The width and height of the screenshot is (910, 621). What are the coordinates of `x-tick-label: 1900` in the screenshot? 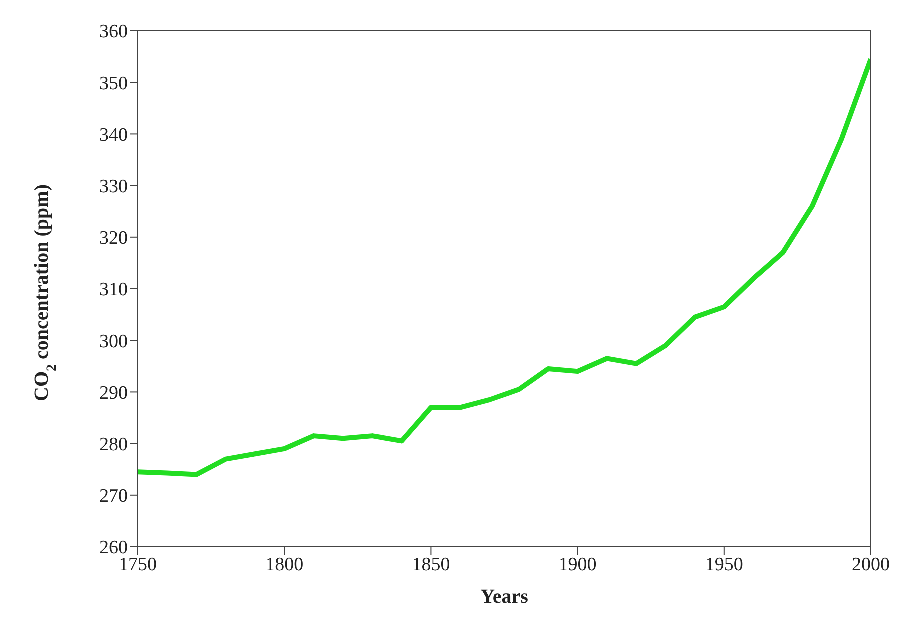 It's located at (577, 565).